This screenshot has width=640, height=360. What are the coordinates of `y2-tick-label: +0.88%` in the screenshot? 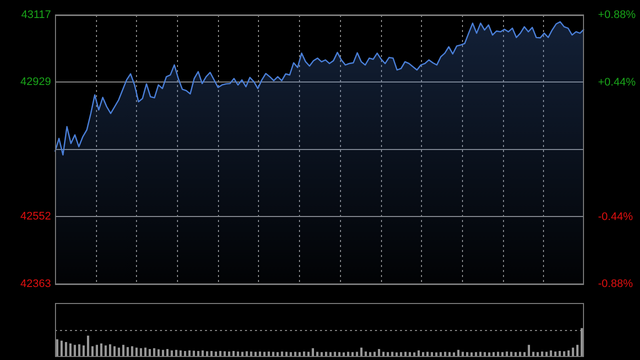 It's located at (617, 15).